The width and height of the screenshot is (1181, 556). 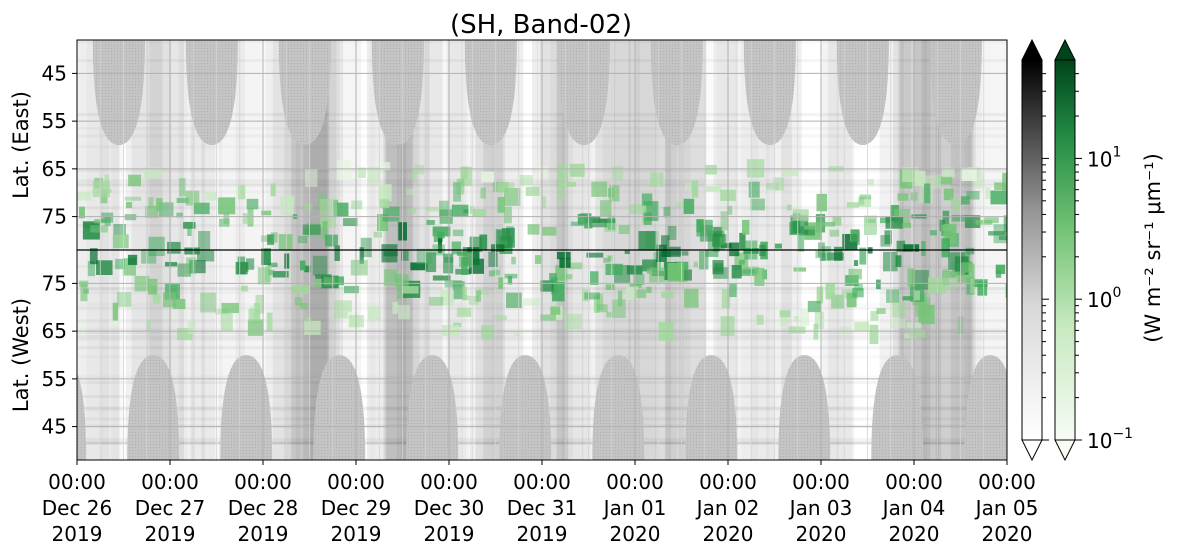 I want to click on x-tick-label: 2020, so click(x=914, y=534).